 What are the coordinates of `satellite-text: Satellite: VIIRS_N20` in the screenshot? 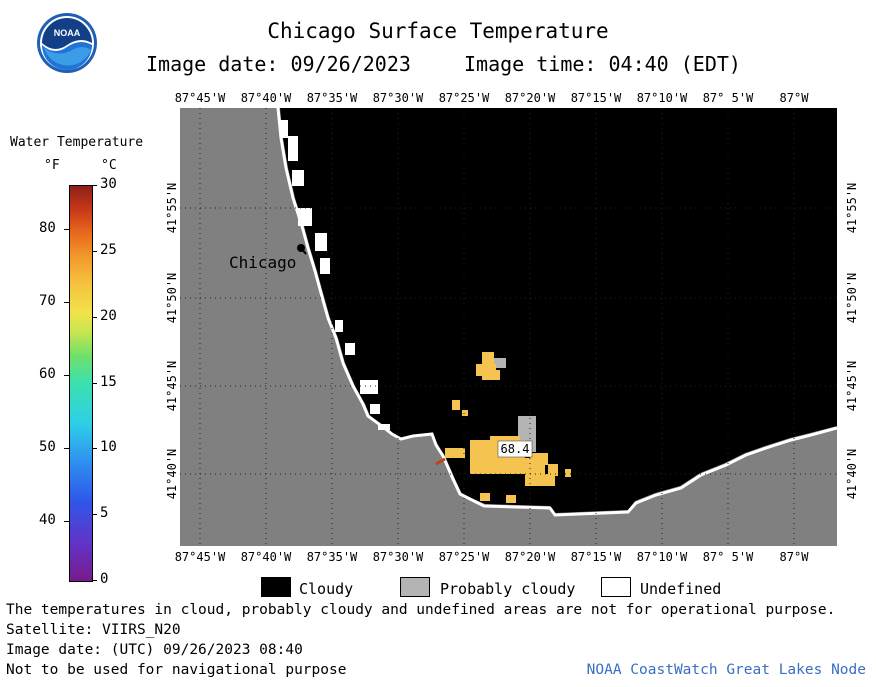 It's located at (93, 630).